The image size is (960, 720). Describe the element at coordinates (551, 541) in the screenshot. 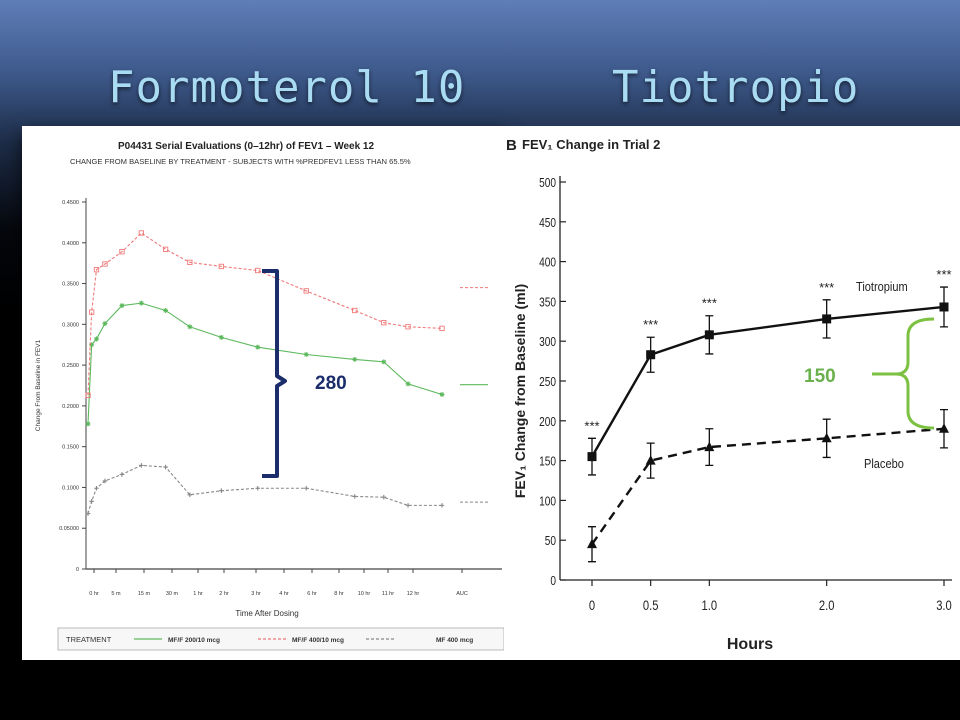

I see `chart-right-y-tick-label: 50` at that location.